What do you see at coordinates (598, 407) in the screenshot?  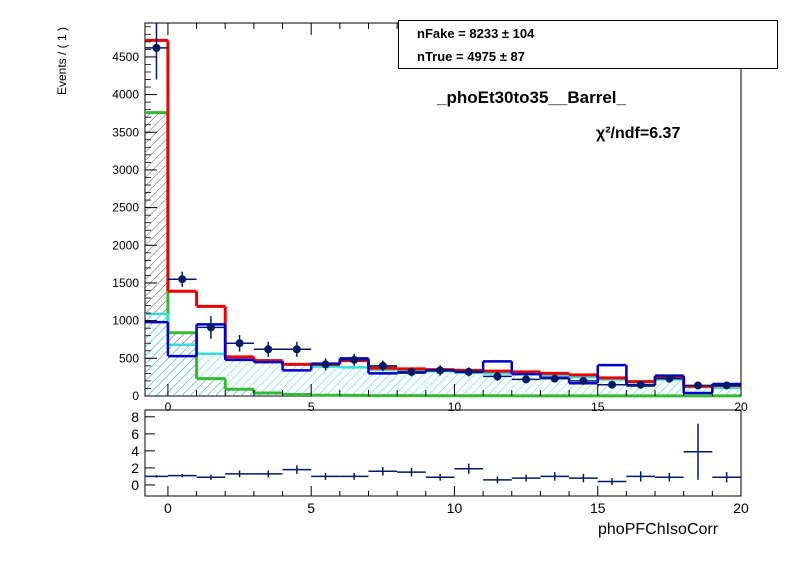 I see `x-tick-label: 15` at bounding box center [598, 407].